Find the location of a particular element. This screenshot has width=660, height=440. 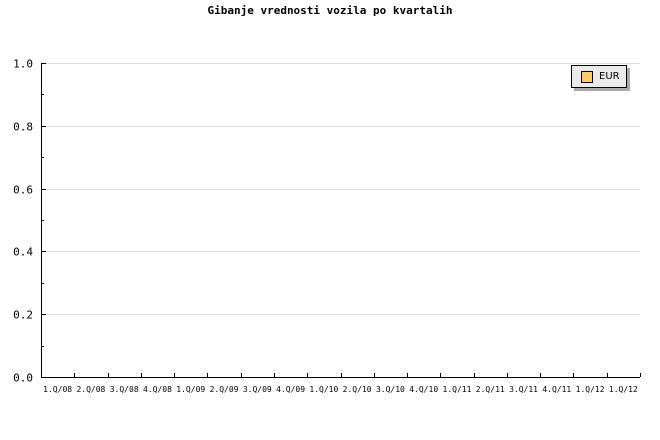

y-tick-label: 0.6 is located at coordinates (23, 190).